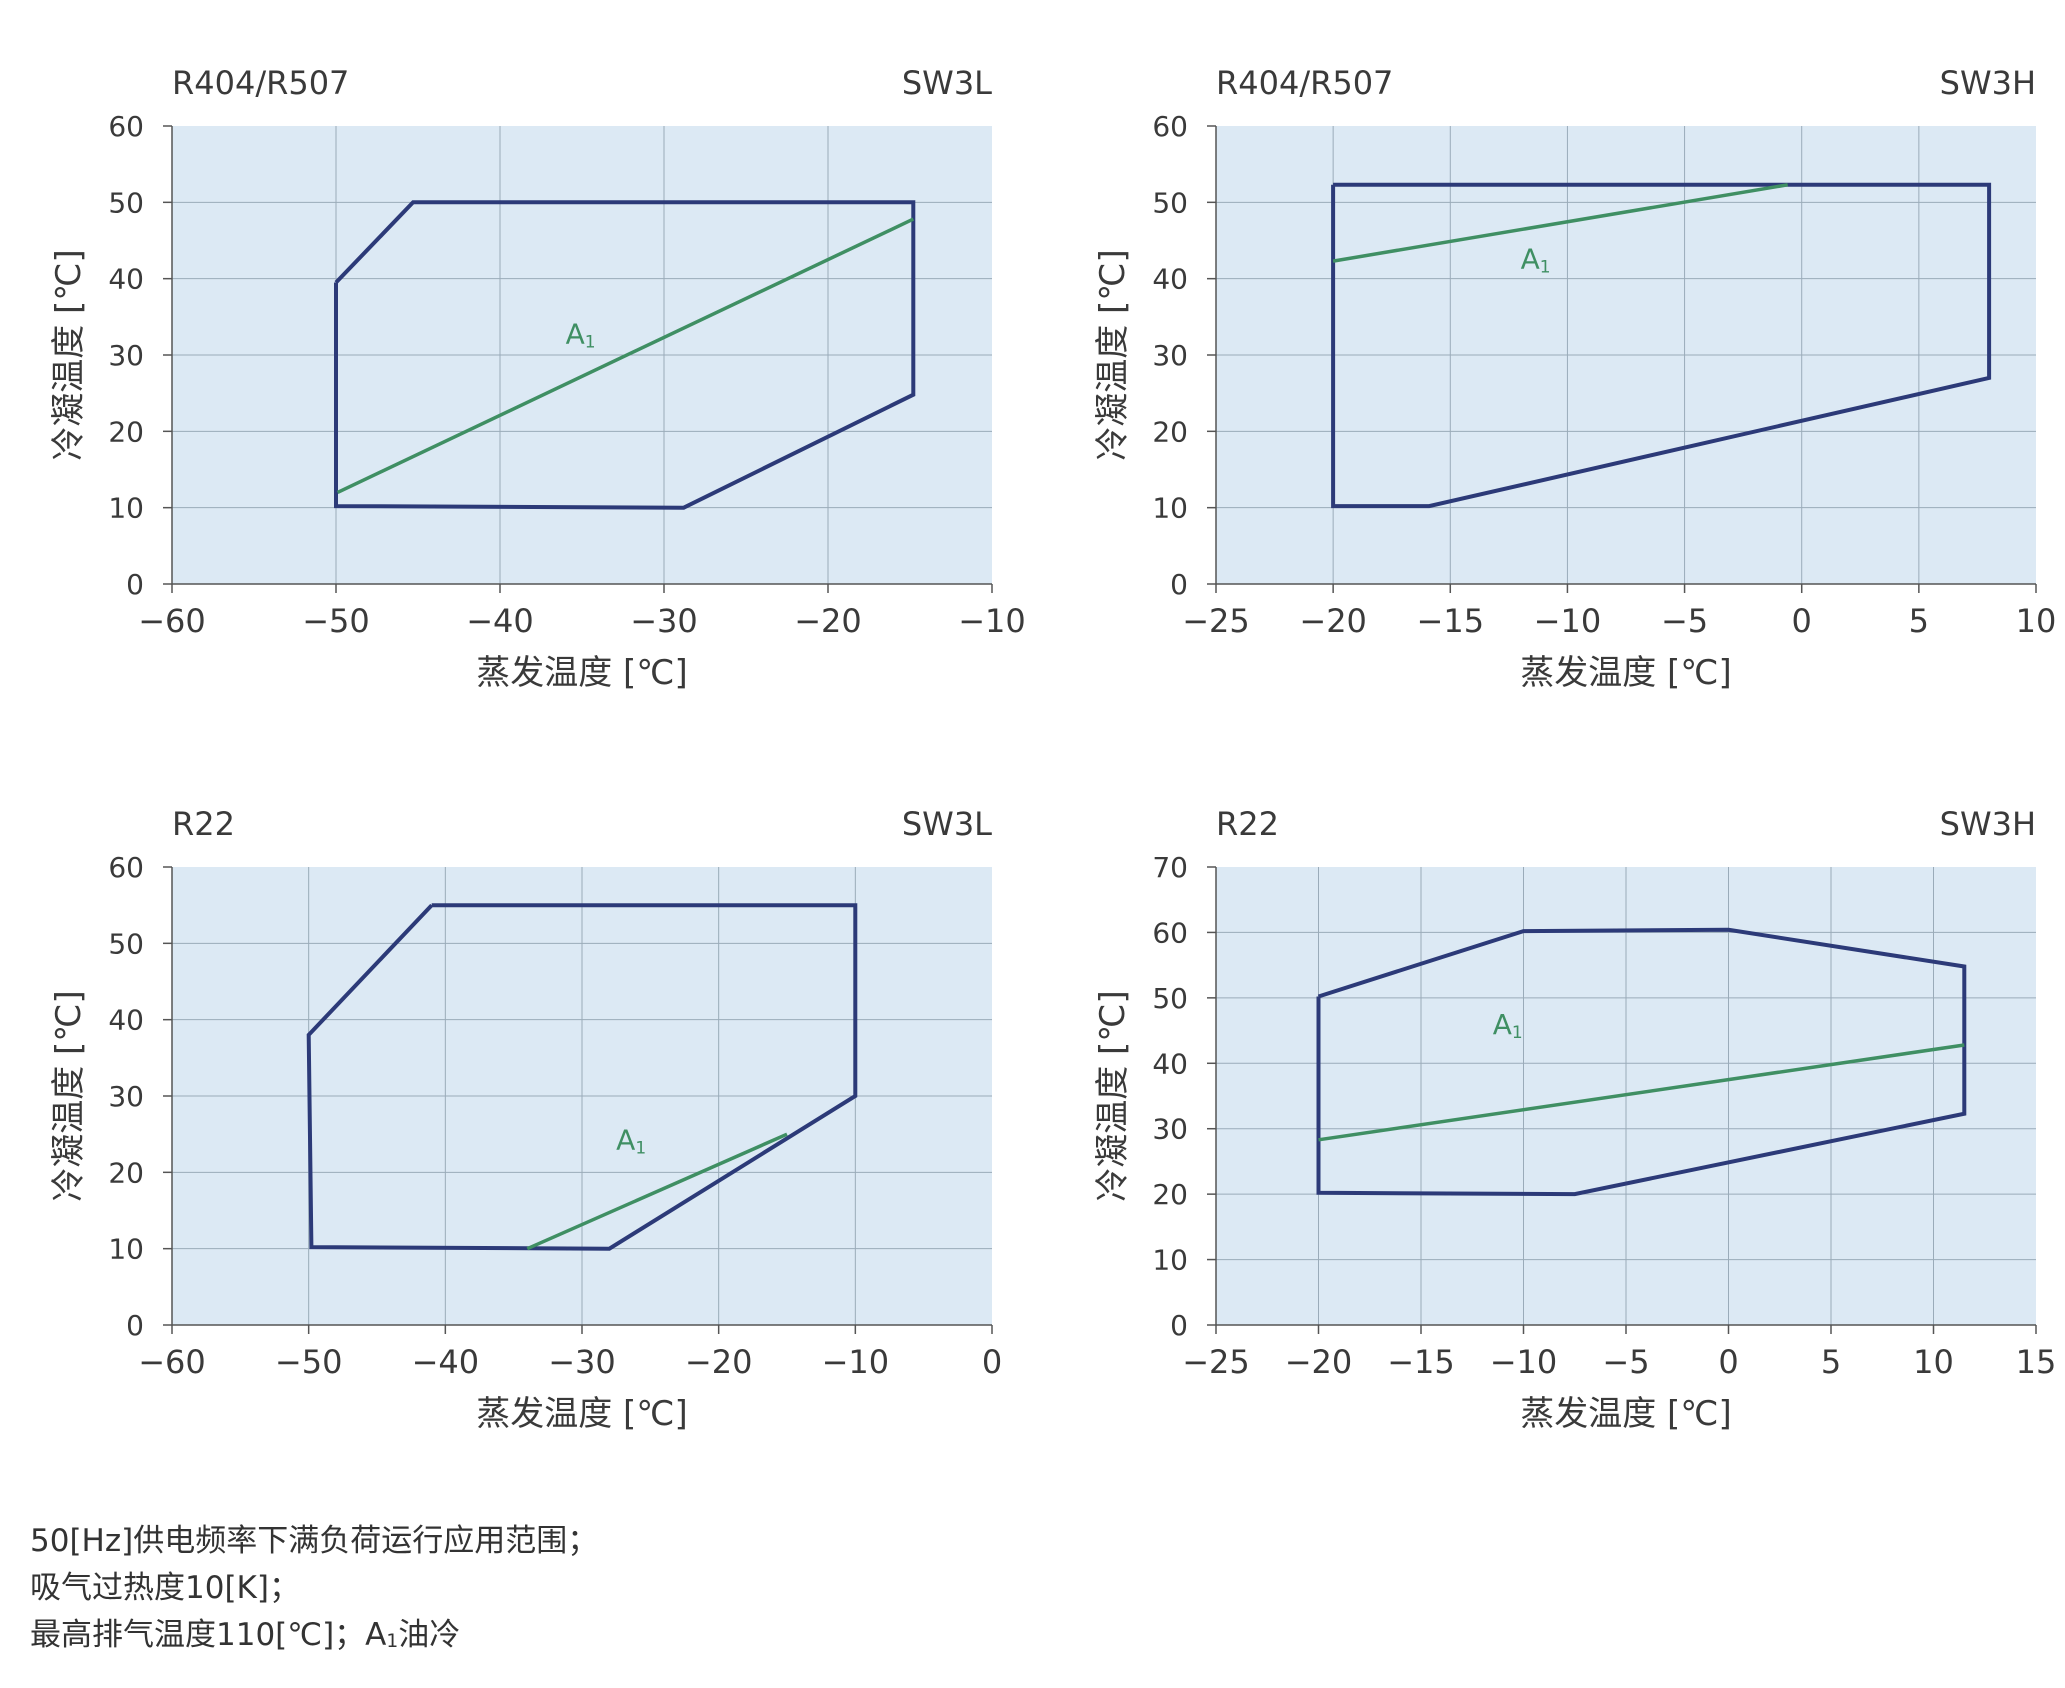 This screenshot has height=1688, width=2065. Describe the element at coordinates (165, 1588) in the screenshot. I see `note-superheat: 吸气过热度10[K]；` at that location.